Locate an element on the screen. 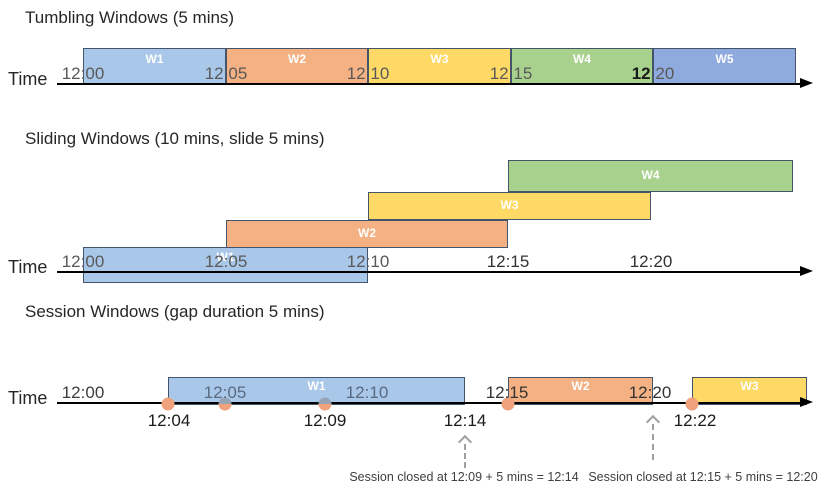 The image size is (829, 498). sliding-window-label-w1: W1 is located at coordinates (225, 257).